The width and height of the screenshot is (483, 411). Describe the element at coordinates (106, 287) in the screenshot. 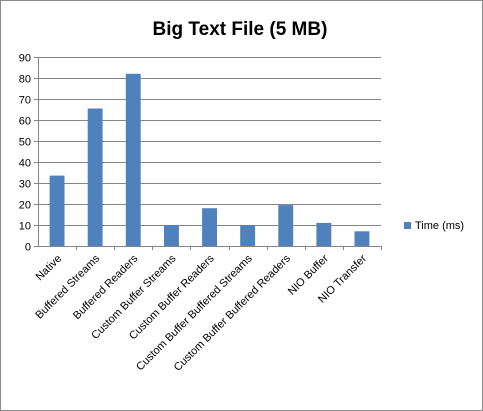

I see `x-category-label: Buffered Readers` at that location.